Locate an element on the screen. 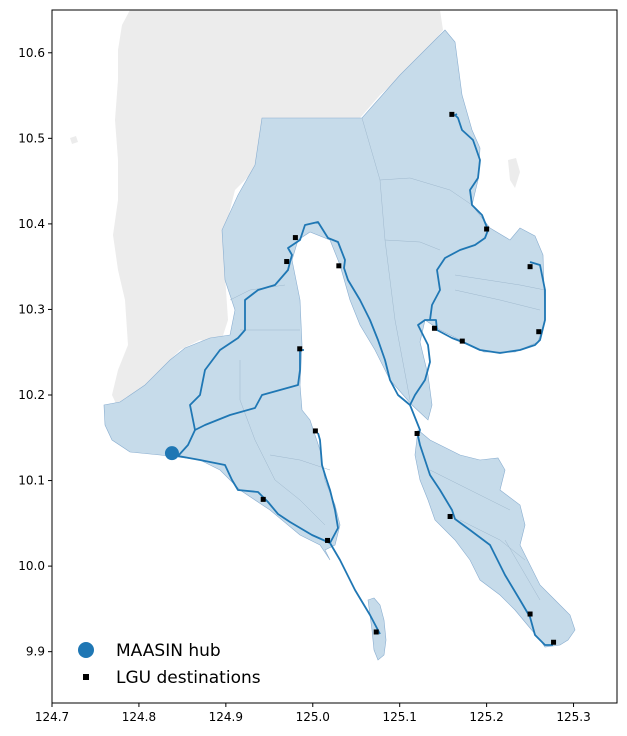  y-tick-label: 10.2 is located at coordinates (31, 395).